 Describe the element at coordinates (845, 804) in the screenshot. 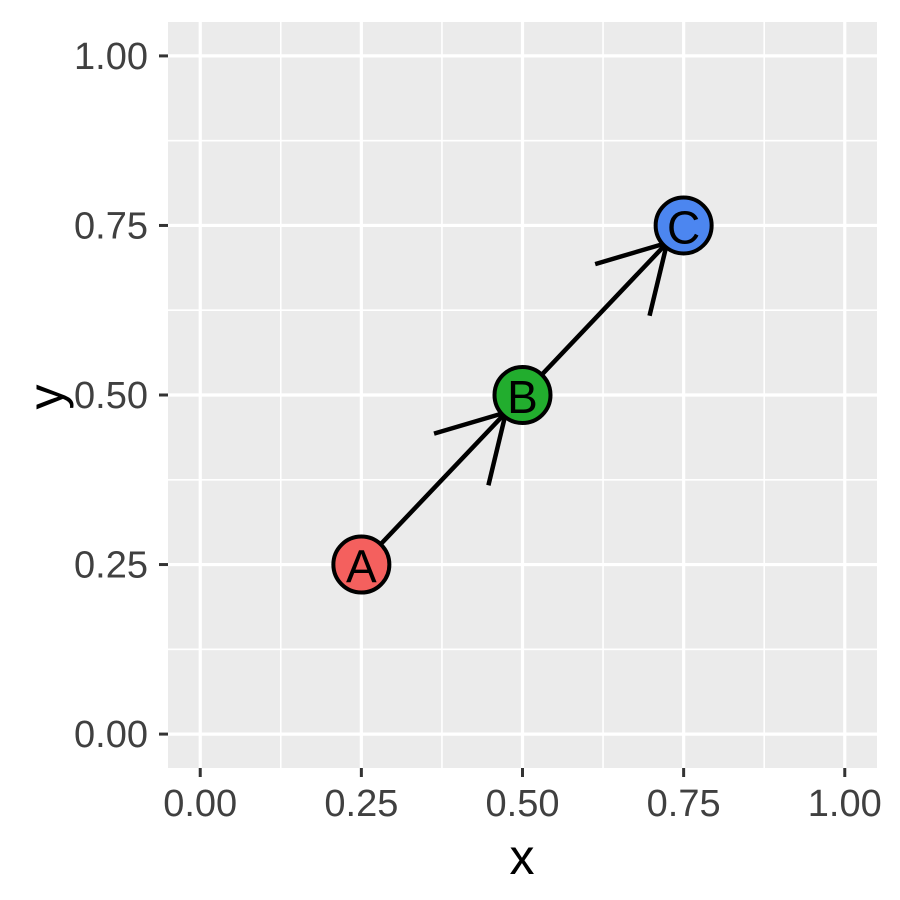

I see `x-tick-label: 1.00` at that location.